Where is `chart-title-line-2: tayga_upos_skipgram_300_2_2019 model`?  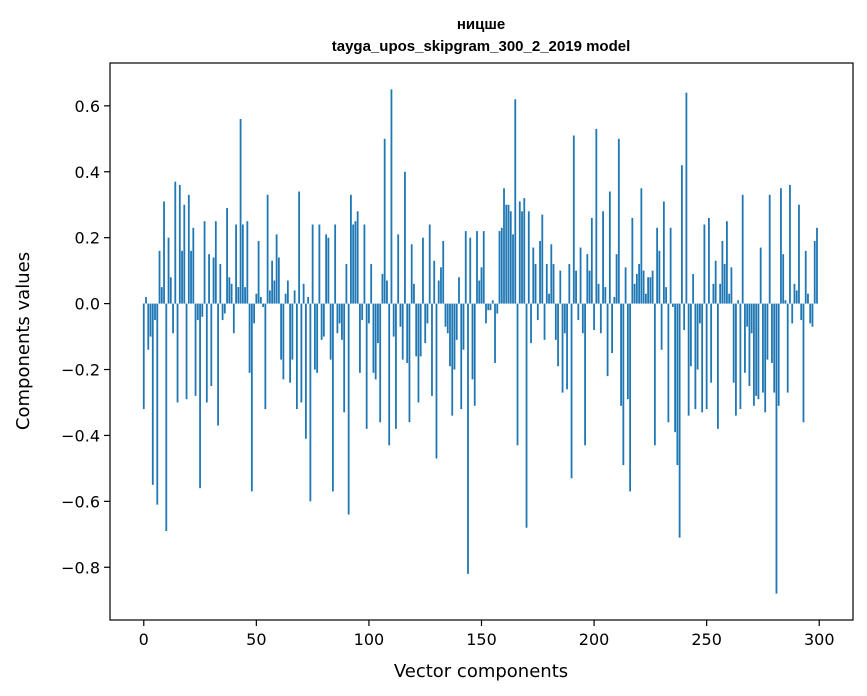 chart-title-line-2: tayga_upos_skipgram_300_2_2019 model is located at coordinates (481, 46).